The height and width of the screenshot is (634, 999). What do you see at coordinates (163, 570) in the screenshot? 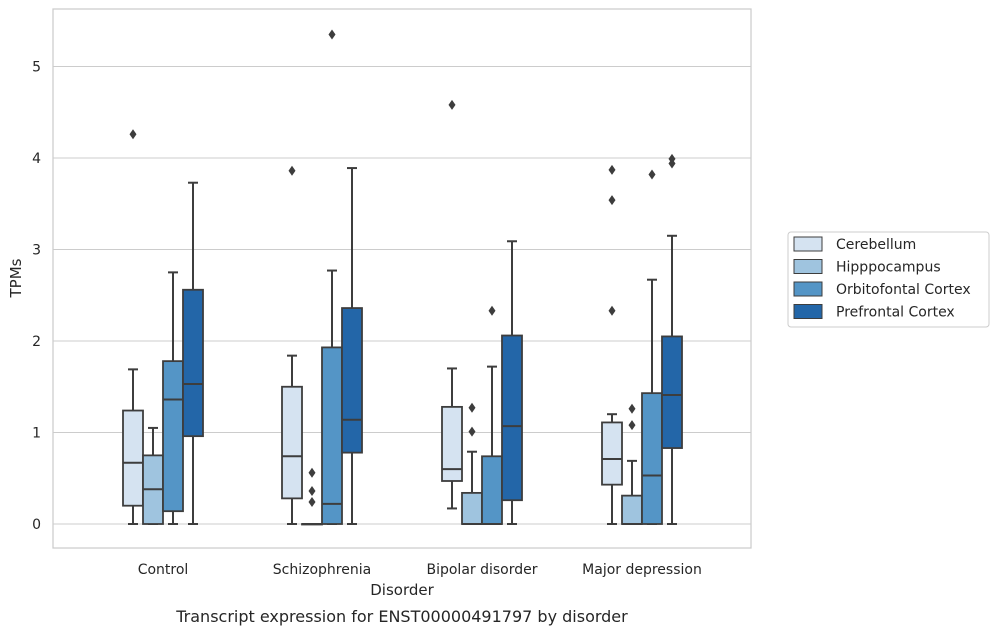
I see `x-tick-label: Control` at bounding box center [163, 570].